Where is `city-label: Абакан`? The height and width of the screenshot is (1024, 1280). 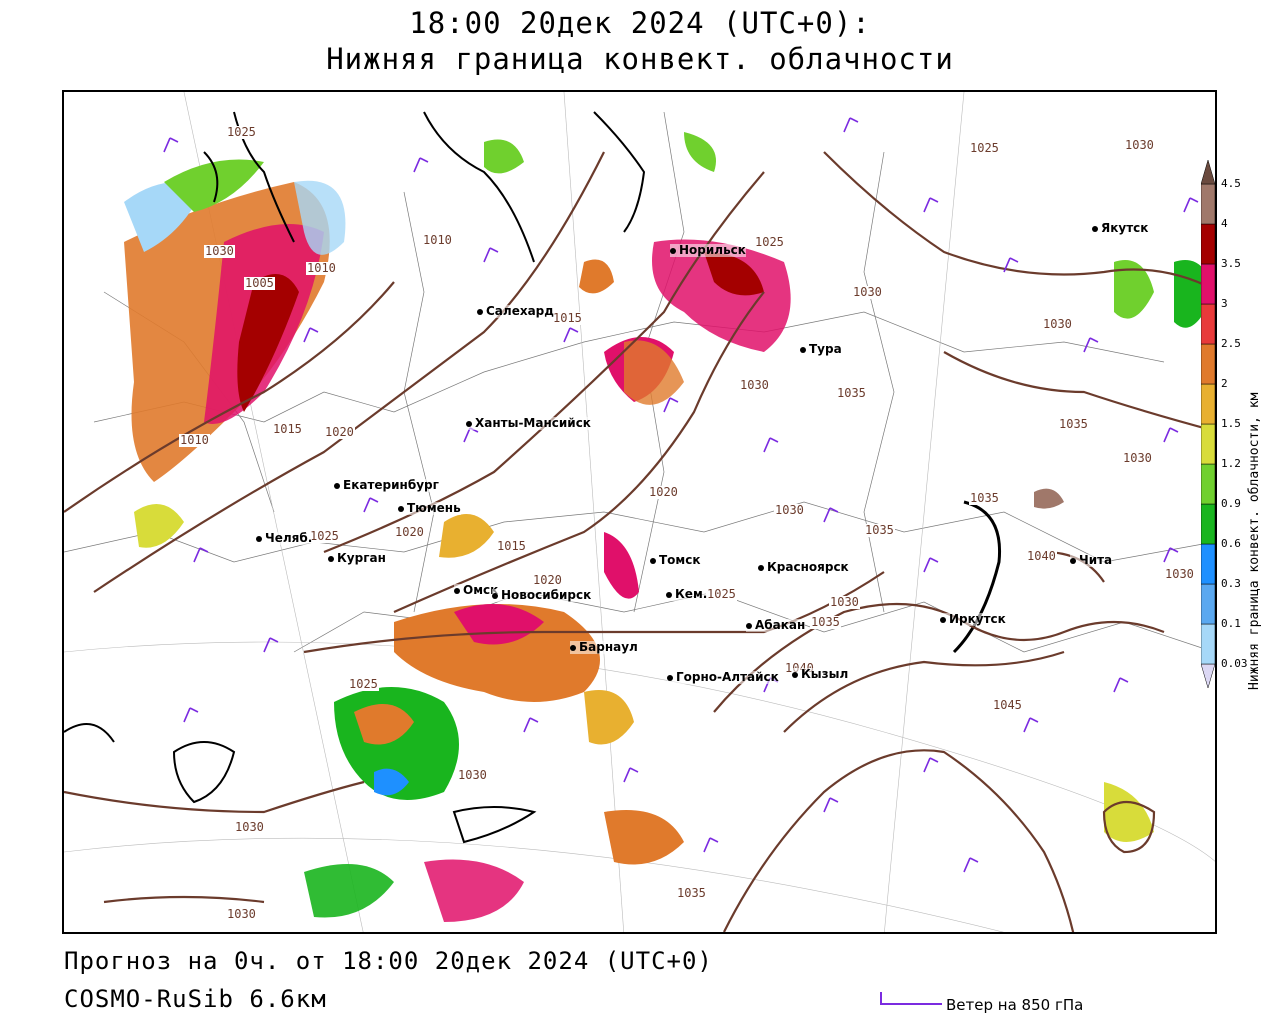 city-label: Абакан is located at coordinates (776, 625).